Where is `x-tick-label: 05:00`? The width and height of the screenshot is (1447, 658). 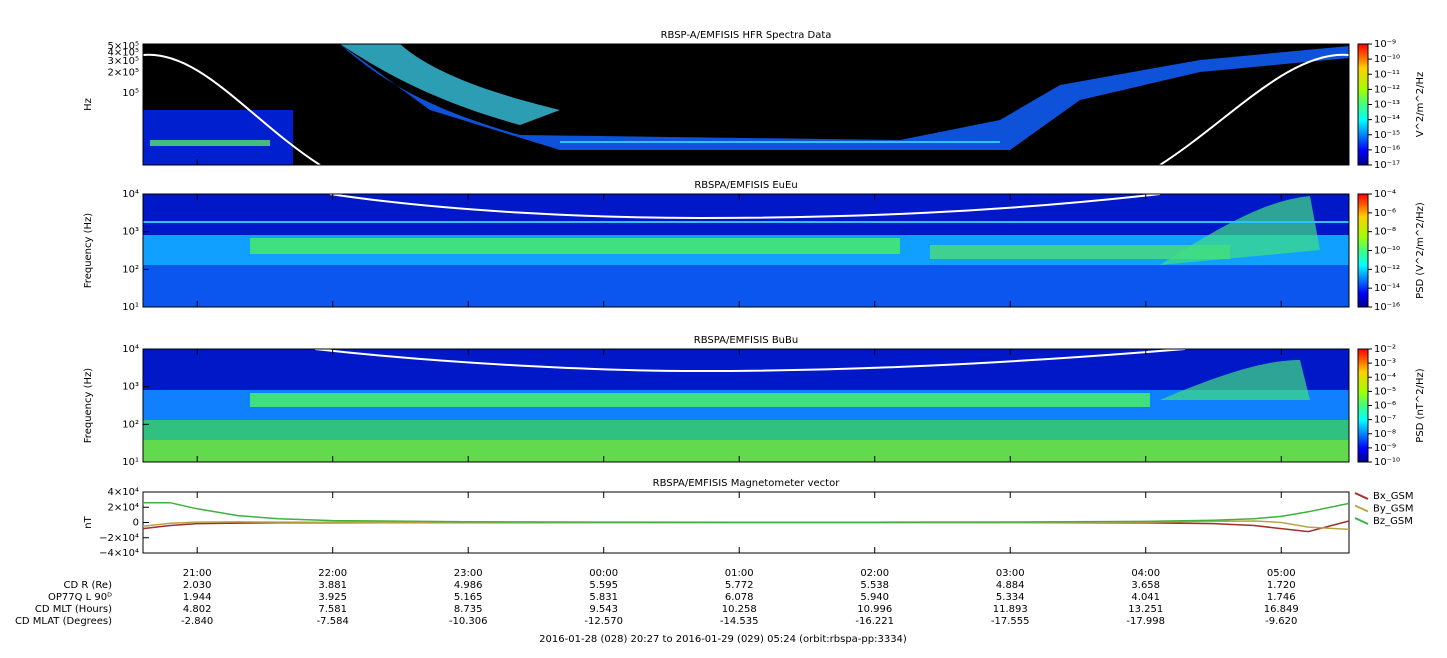 x-tick-label: 05:00 is located at coordinates (1281, 573).